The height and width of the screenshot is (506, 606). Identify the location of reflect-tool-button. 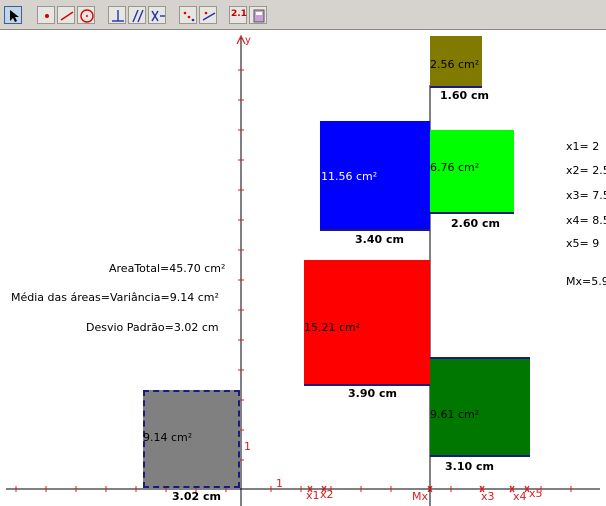
(208, 15).